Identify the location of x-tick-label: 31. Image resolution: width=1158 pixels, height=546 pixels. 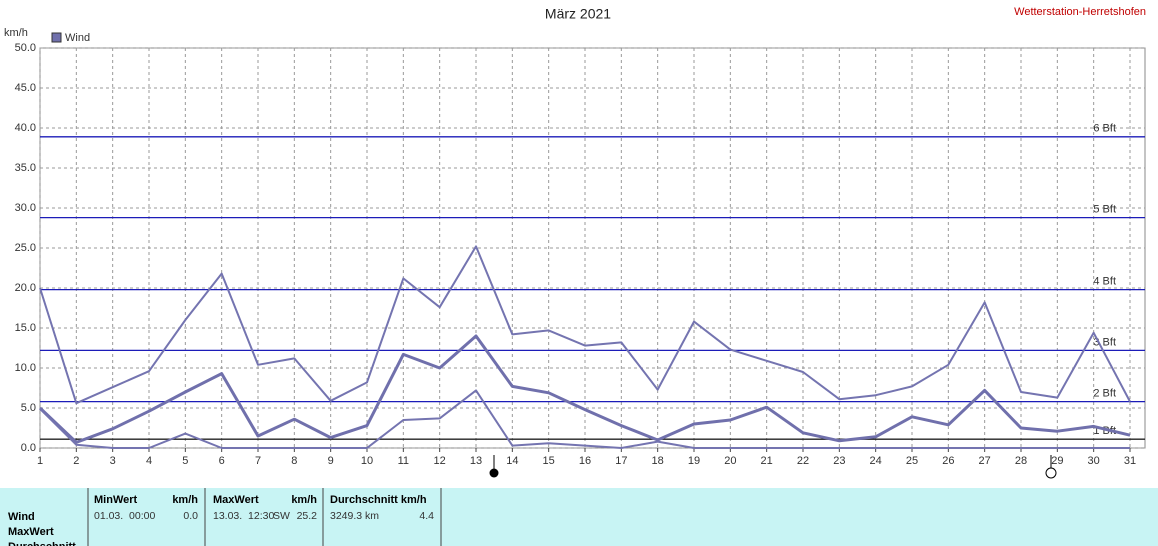
(1130, 461).